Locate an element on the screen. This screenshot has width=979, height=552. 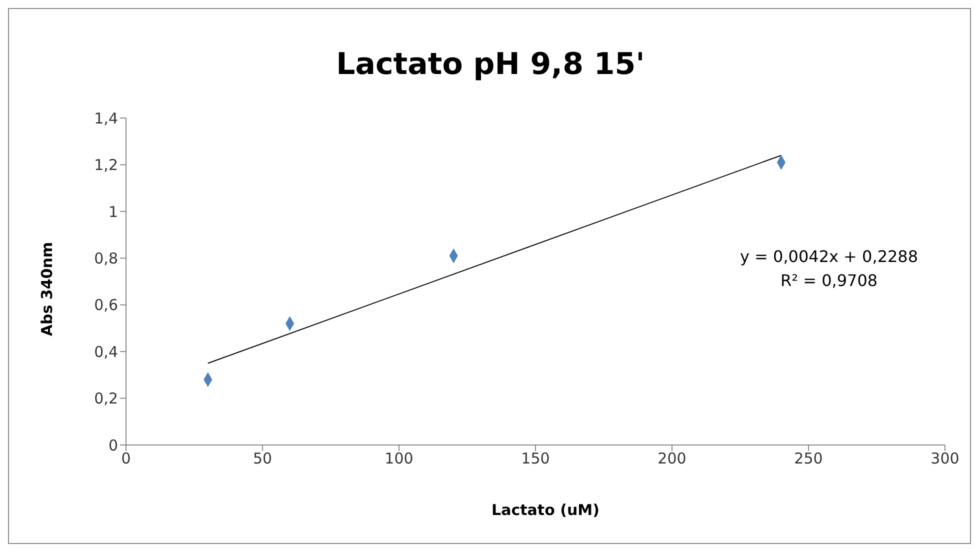
annotation: R² = 0,9708 is located at coordinates (829, 281).